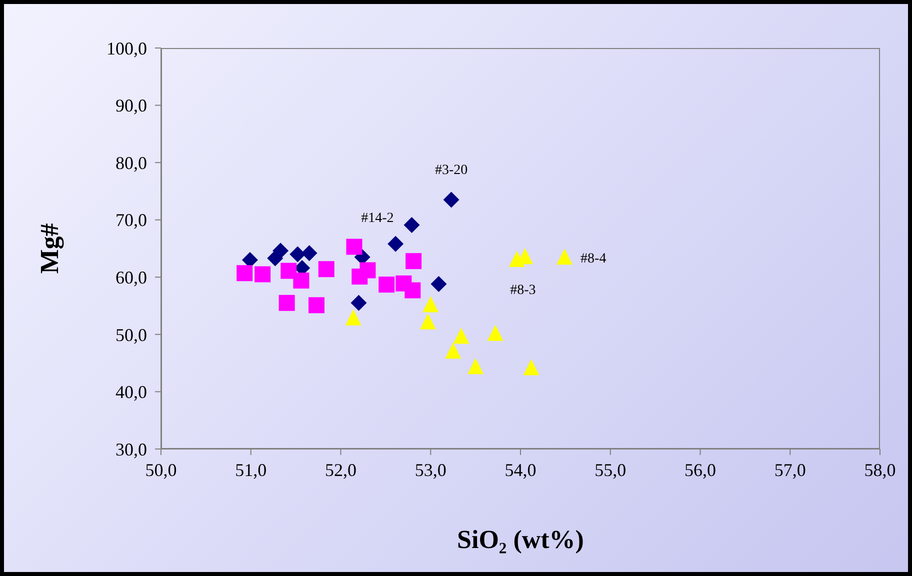 The image size is (912, 576). What do you see at coordinates (251, 470) in the screenshot?
I see `x-tick-label: 51,0` at bounding box center [251, 470].